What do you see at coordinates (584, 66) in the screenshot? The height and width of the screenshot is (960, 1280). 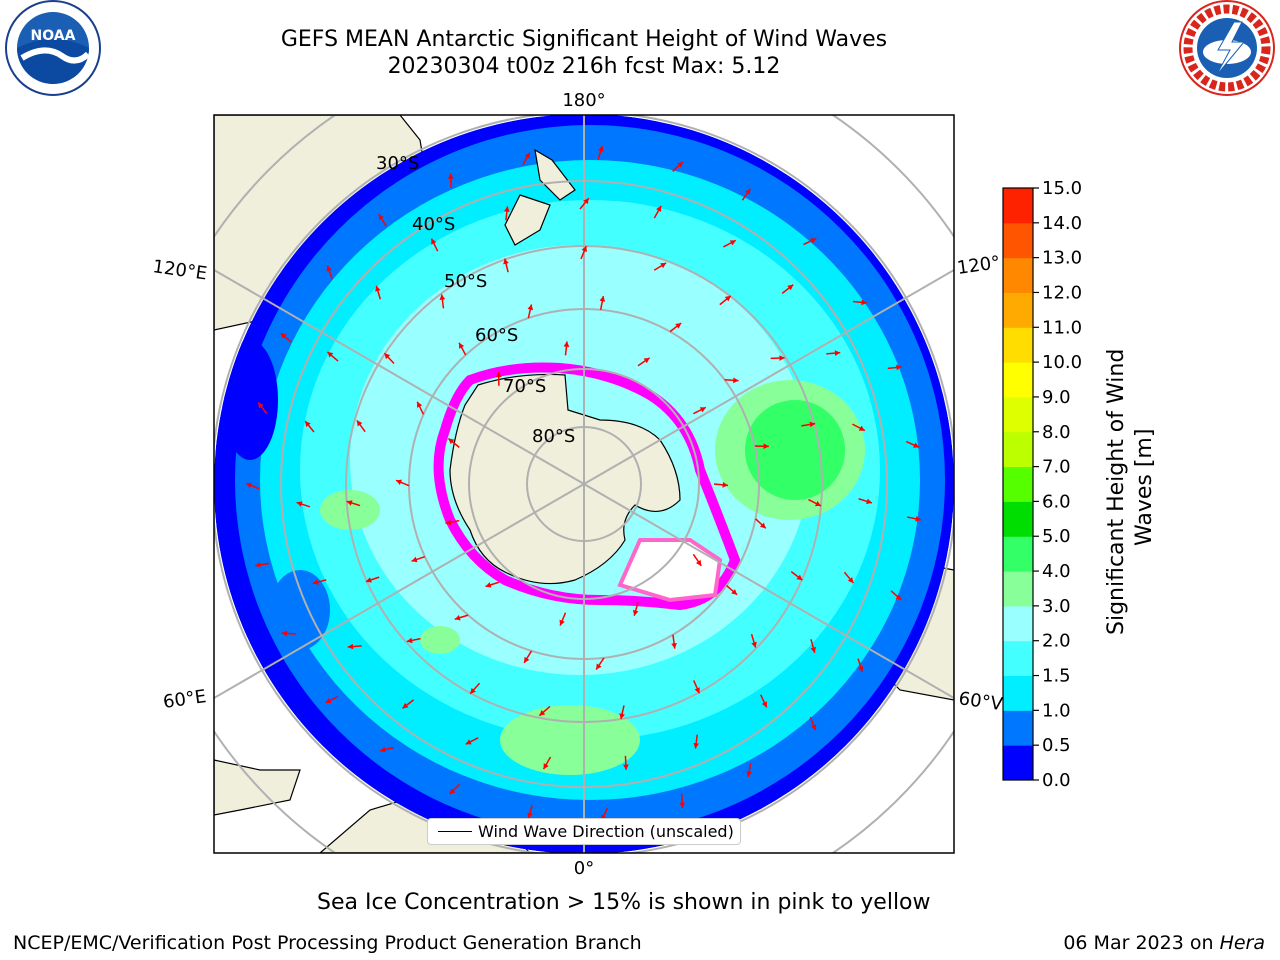 I see `chart-subtitle: 20230304 t00z 216h fcst Max: 5.12` at bounding box center [584, 66].